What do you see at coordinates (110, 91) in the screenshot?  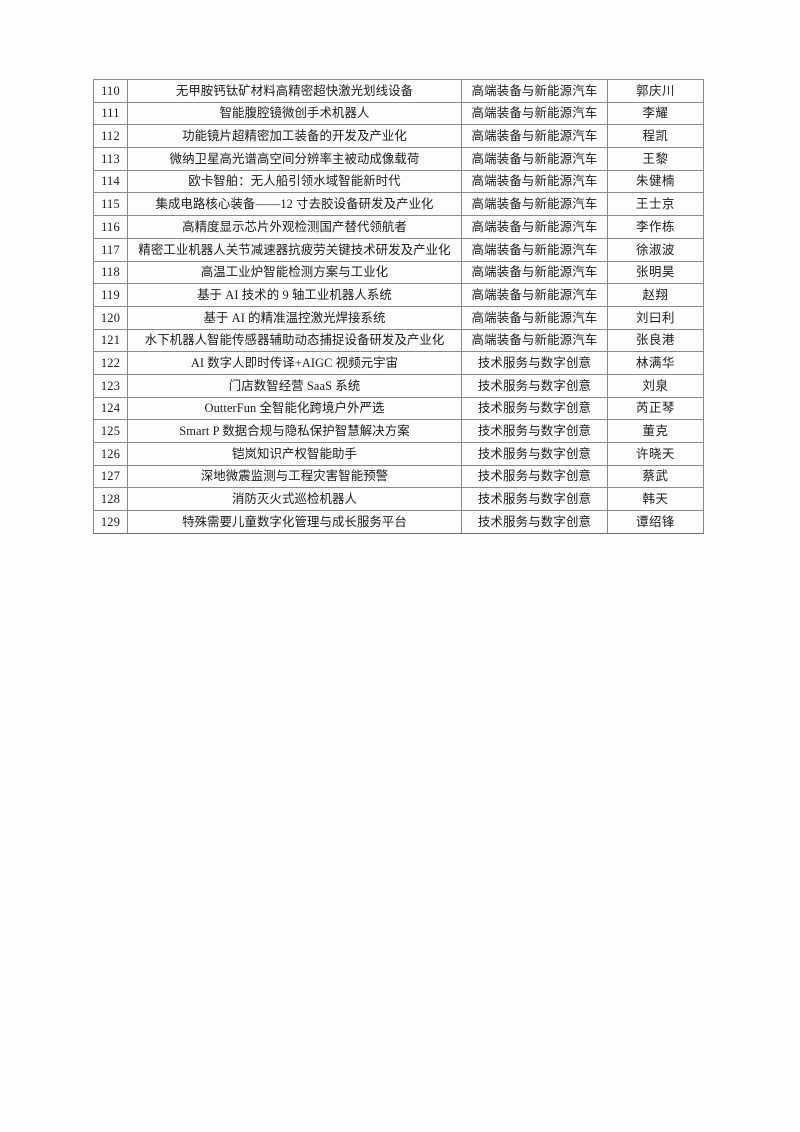 I see `cell-serial-number: 110` at bounding box center [110, 91].